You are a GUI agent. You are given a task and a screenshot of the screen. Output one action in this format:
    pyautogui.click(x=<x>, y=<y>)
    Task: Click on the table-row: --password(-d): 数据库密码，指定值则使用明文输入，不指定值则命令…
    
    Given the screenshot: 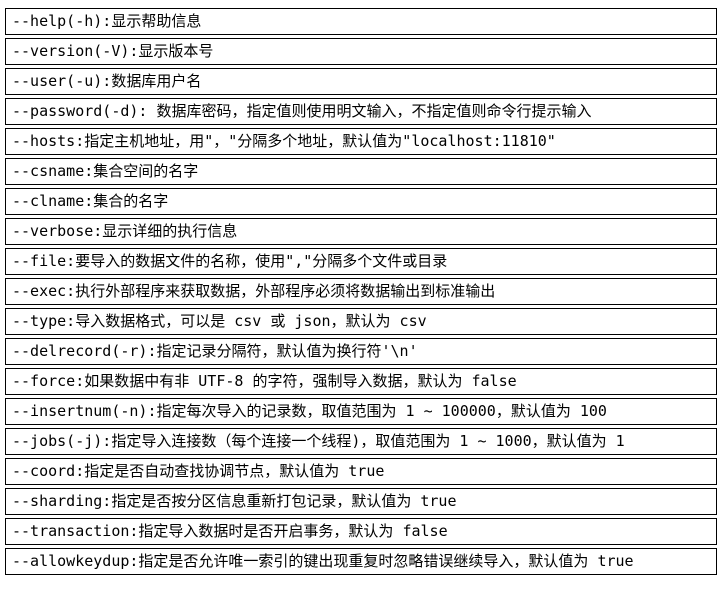 What is the action you would take?
    pyautogui.click(x=361, y=111)
    